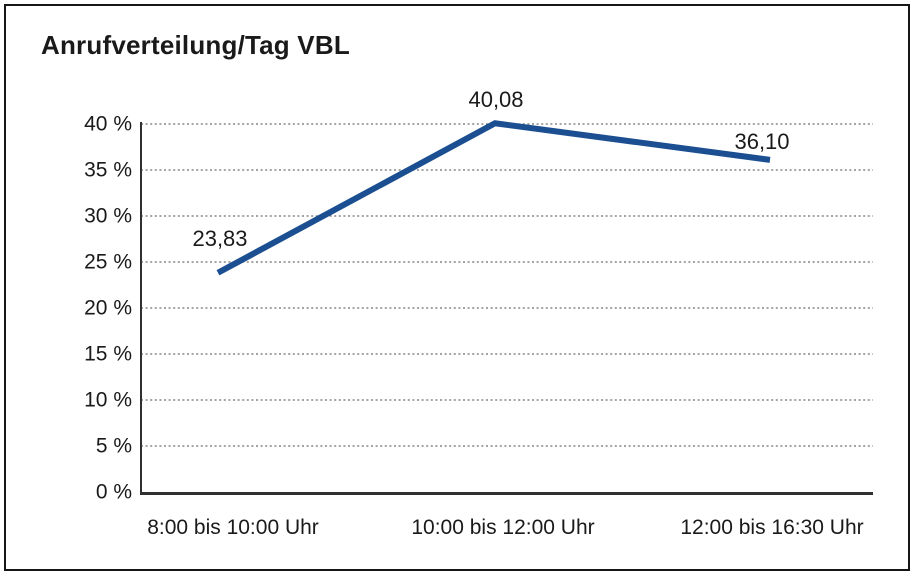 This screenshot has height=576, width=915. Describe the element at coordinates (496, 100) in the screenshot. I see `data-point-label: 40,08` at that location.